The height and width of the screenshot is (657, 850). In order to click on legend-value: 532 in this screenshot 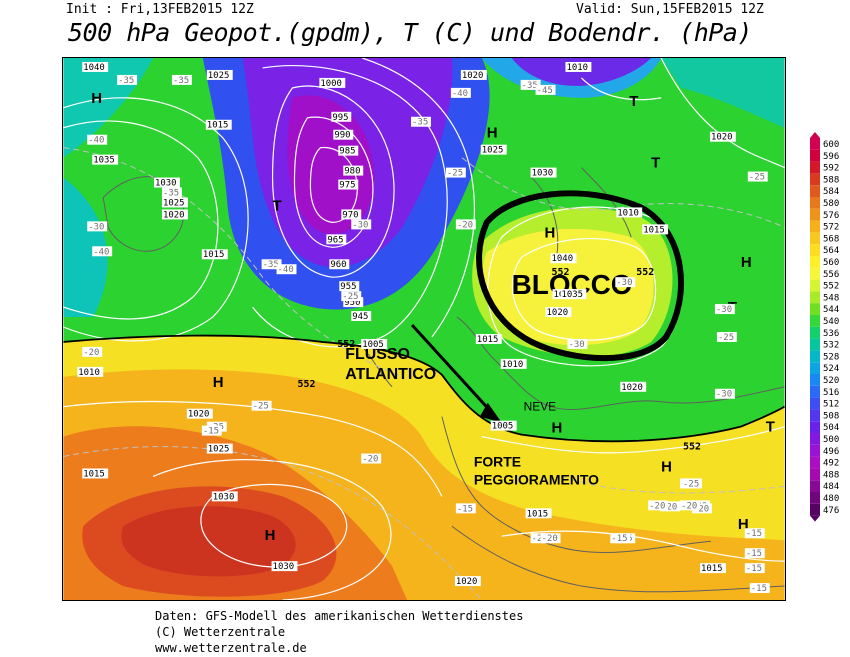, I will do `click(831, 346)`.